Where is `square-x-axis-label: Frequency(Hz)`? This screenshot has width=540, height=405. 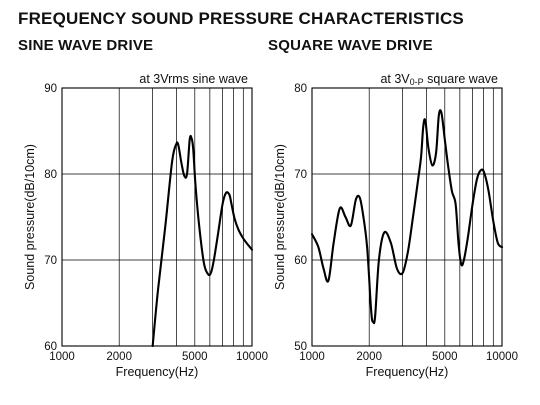
square-x-axis-label: Frequency(Hz) is located at coordinates (407, 372).